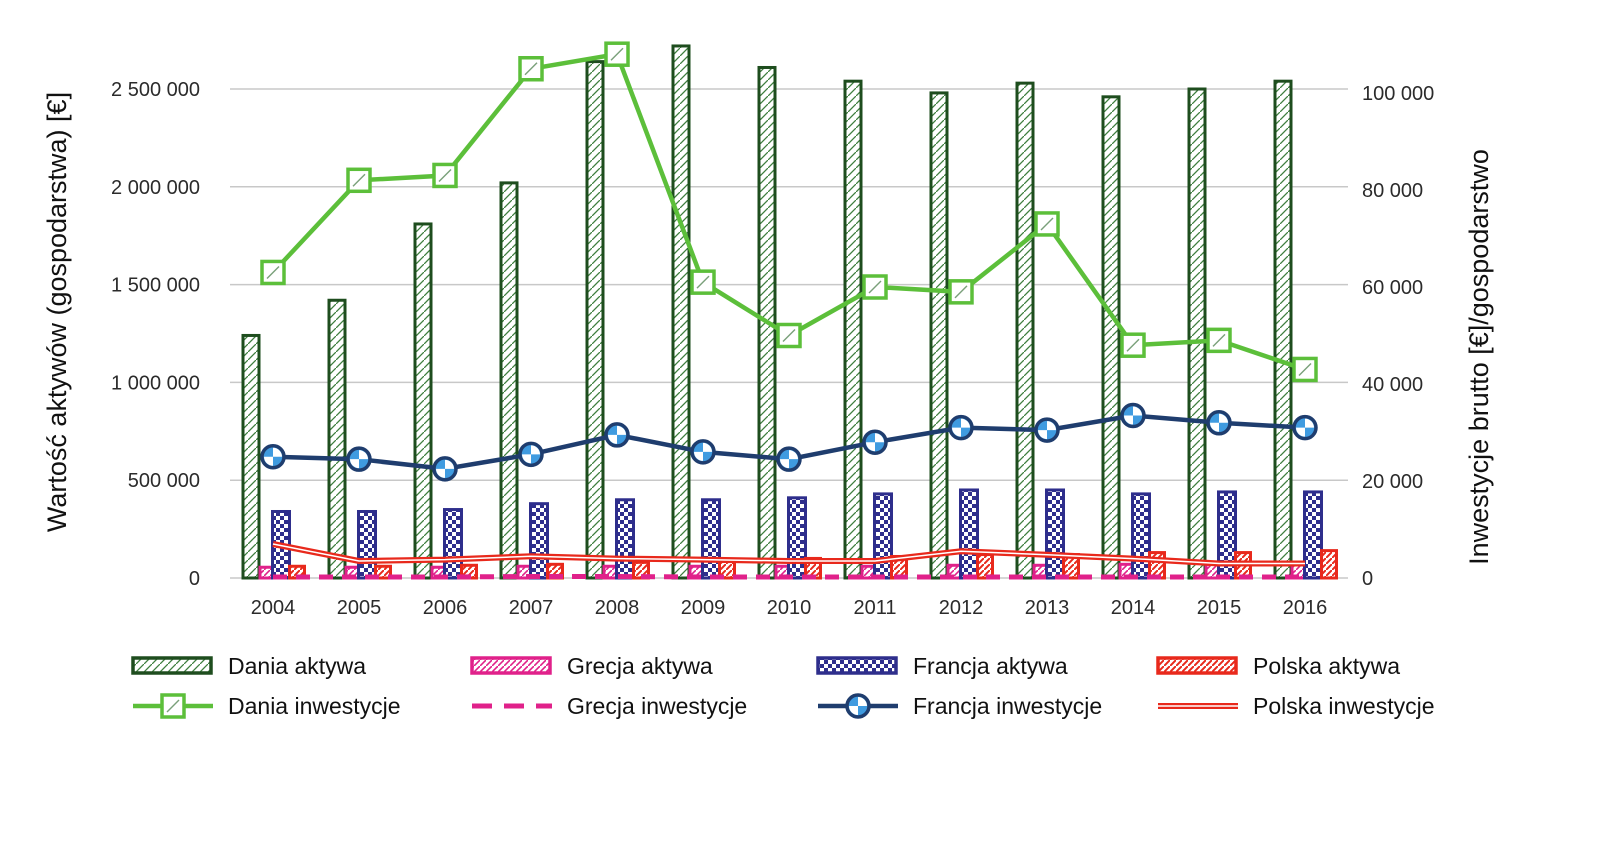 Image resolution: width=1615 pixels, height=845 pixels. I want to click on x-tick-label: 2014, so click(1133, 608).